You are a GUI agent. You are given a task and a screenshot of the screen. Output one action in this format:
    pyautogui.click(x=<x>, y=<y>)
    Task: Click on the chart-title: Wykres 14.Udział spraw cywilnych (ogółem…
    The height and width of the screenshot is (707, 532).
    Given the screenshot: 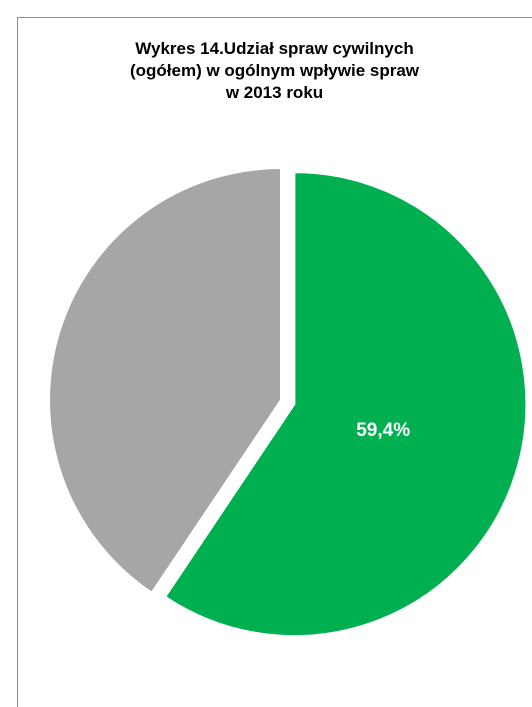 What is the action you would take?
    pyautogui.click(x=274, y=71)
    